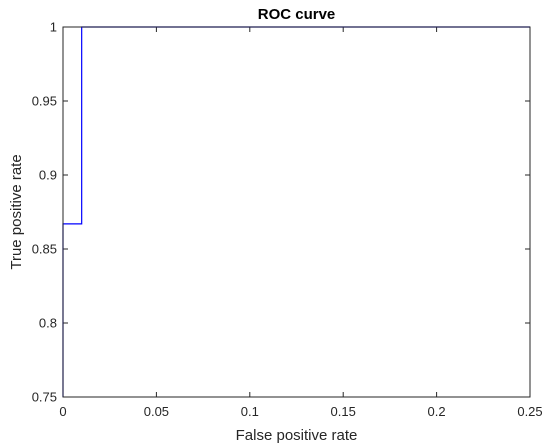 The width and height of the screenshot is (550, 448). Describe the element at coordinates (53, 27) in the screenshot. I see `y-tick-label: 1` at that location.